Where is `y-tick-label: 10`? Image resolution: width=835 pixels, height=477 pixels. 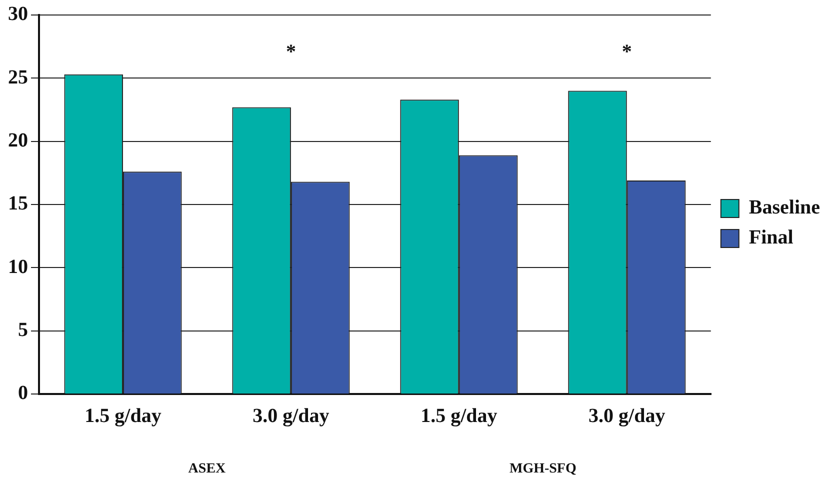 y-tick-label: 10 is located at coordinates (18, 267).